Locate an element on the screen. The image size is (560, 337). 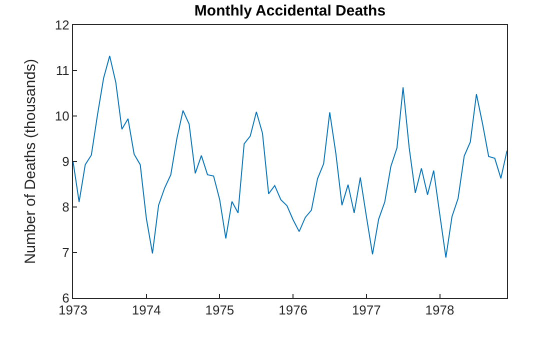
y-tick-label: 11 is located at coordinates (63, 70).